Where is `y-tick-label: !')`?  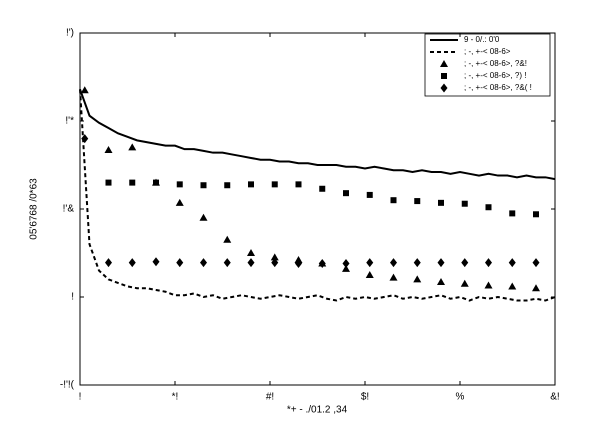 y-tick-label: !') is located at coordinates (70, 33).